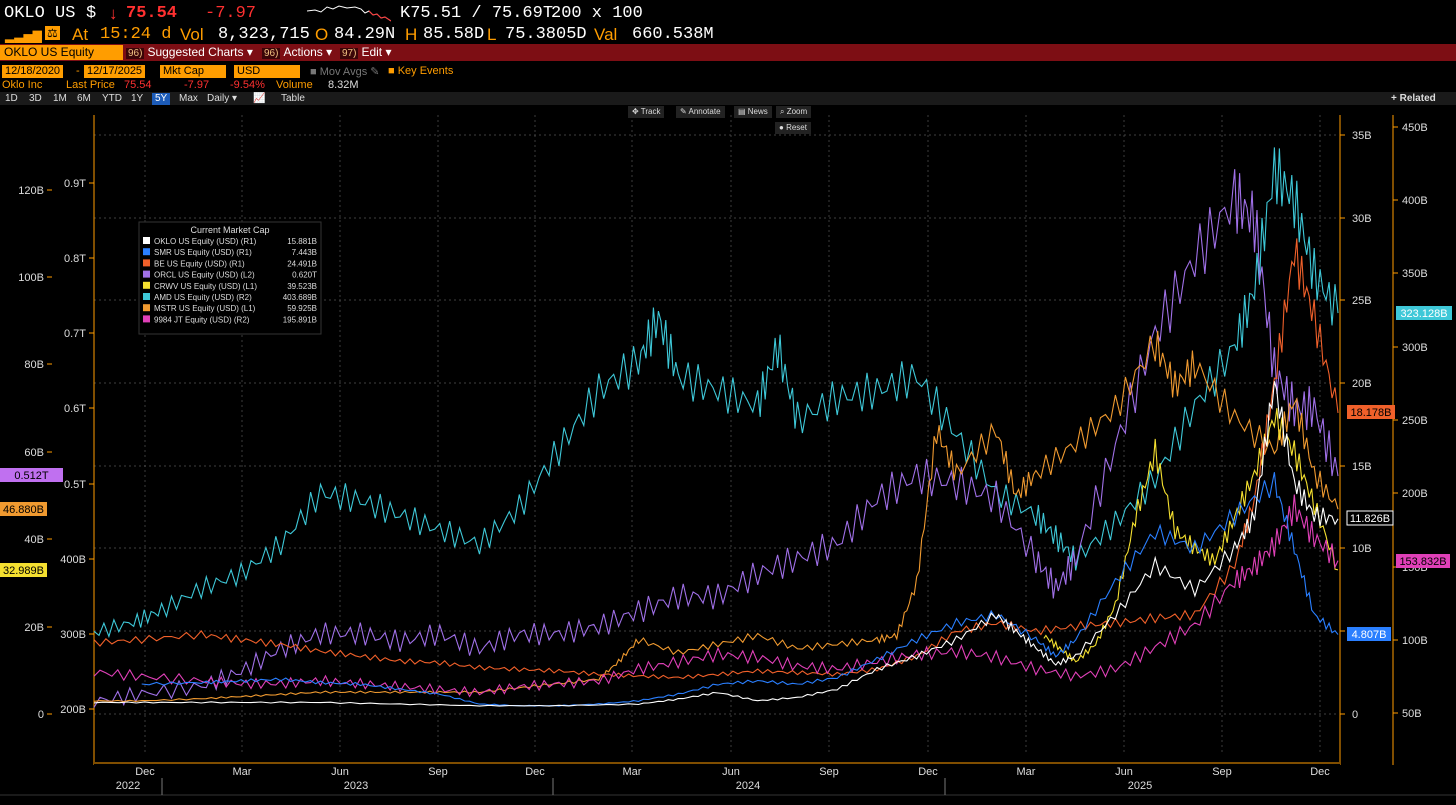  I want to click on x-year-label: 2022, so click(128, 786).